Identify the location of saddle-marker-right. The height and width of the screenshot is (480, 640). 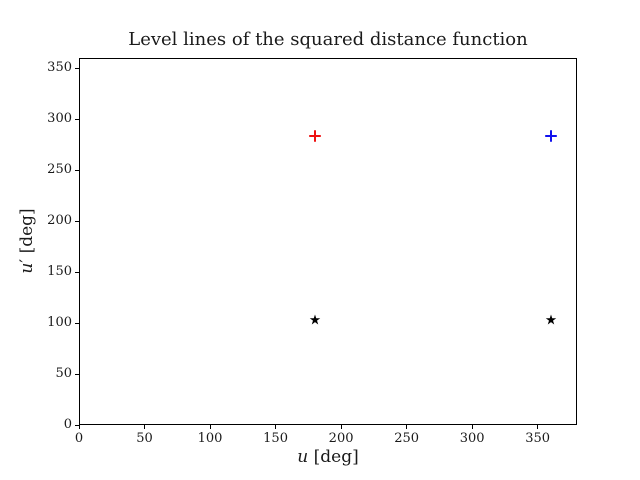
(551, 320).